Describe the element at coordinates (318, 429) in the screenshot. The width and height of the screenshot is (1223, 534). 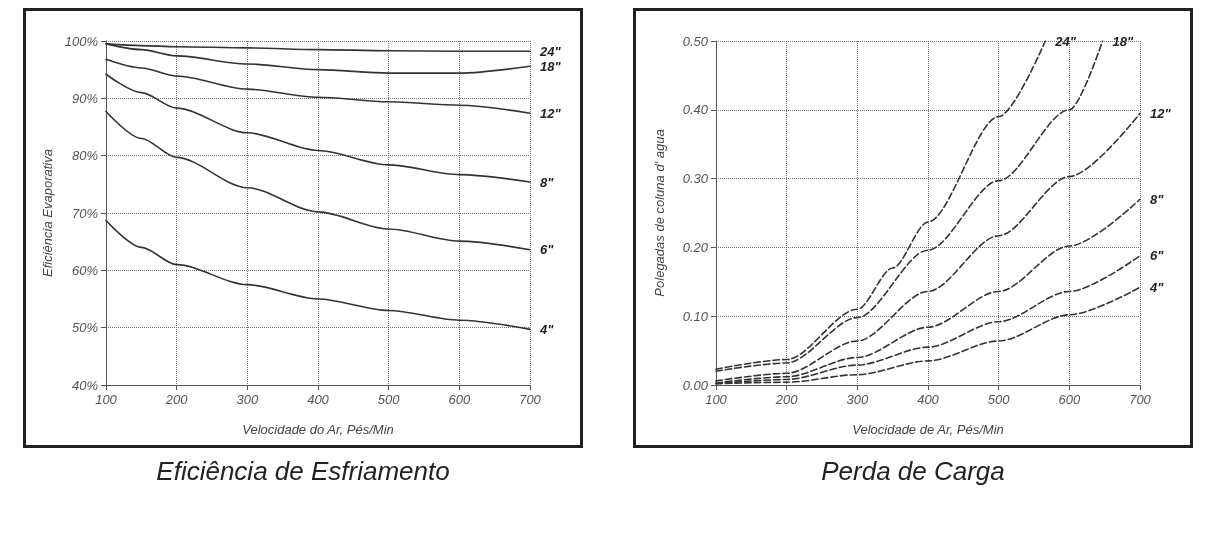
I see `x-axis-title: Velocidade do Ar, Pés/Min` at that location.